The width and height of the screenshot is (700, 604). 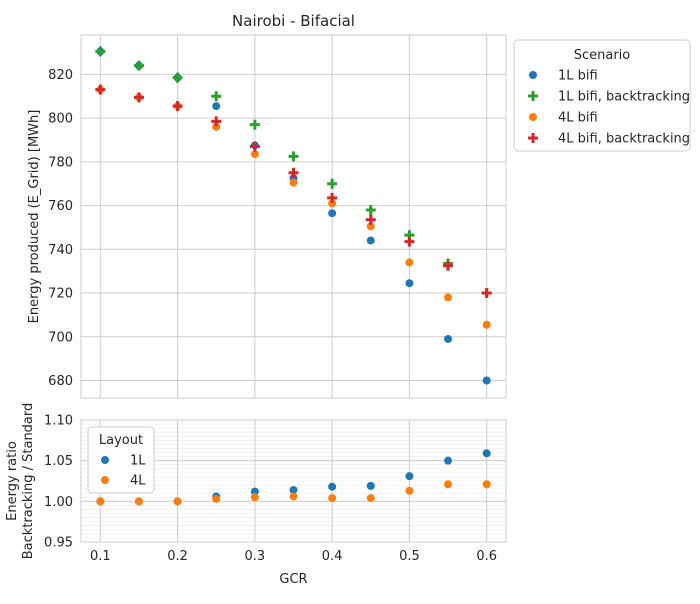 I want to click on x-tick-label: 0.4, so click(x=332, y=556).